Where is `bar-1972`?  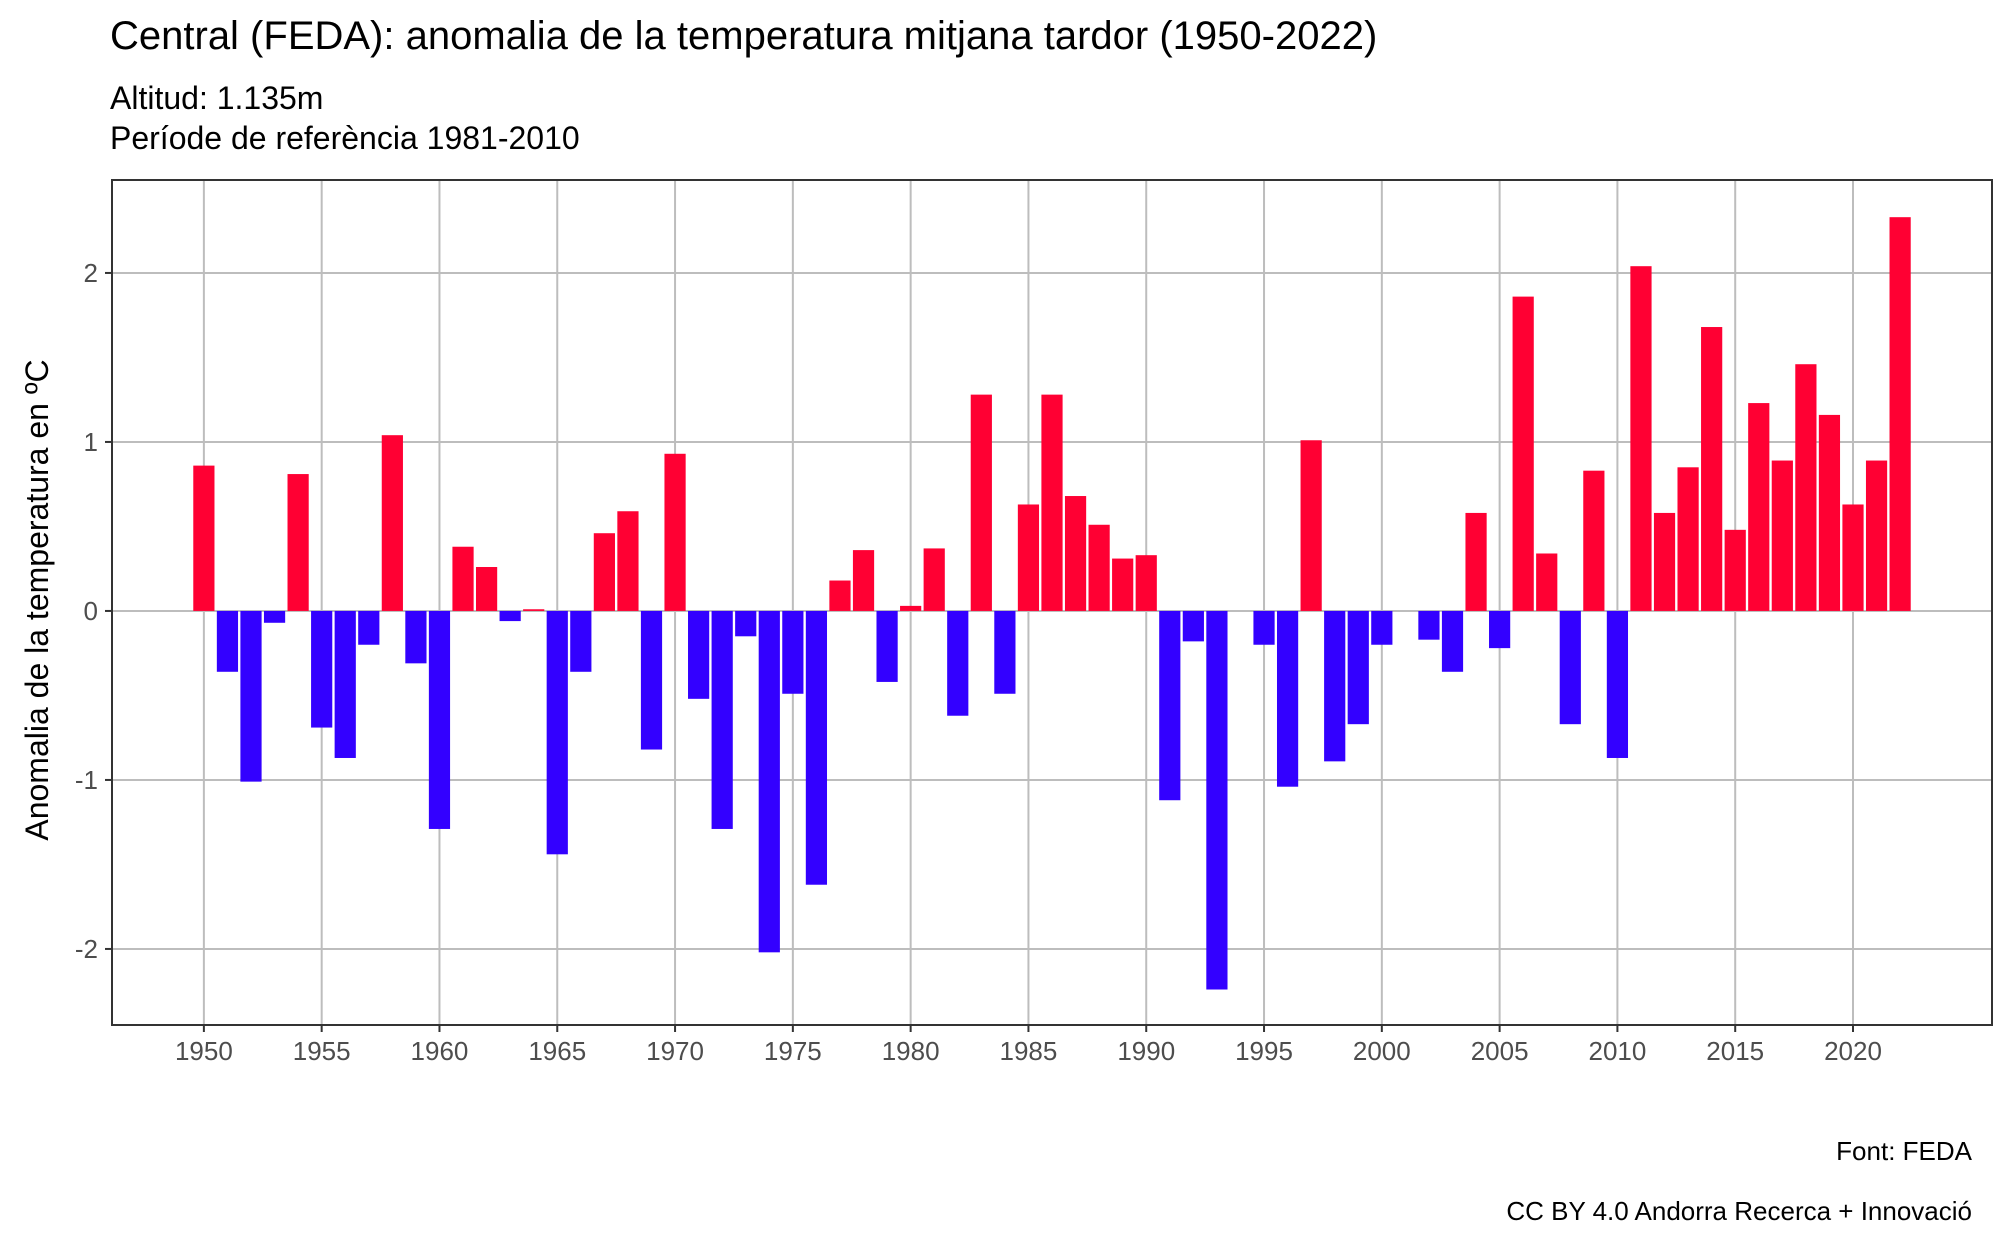 bar-1972 is located at coordinates (722, 719).